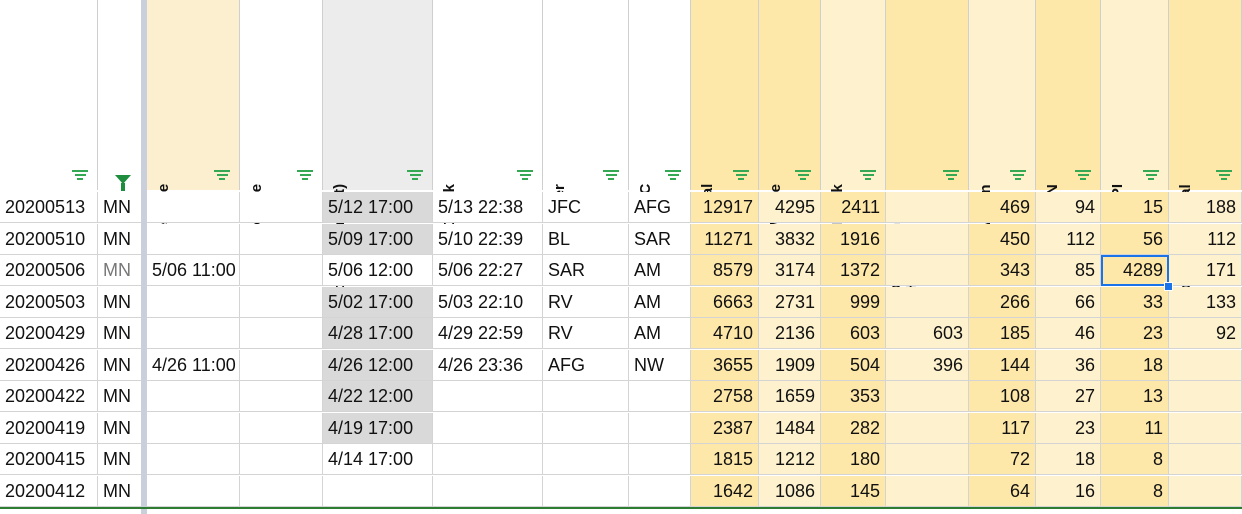  Describe the element at coordinates (853, 270) in the screenshot. I see `cell-known-black: 1372` at that location.